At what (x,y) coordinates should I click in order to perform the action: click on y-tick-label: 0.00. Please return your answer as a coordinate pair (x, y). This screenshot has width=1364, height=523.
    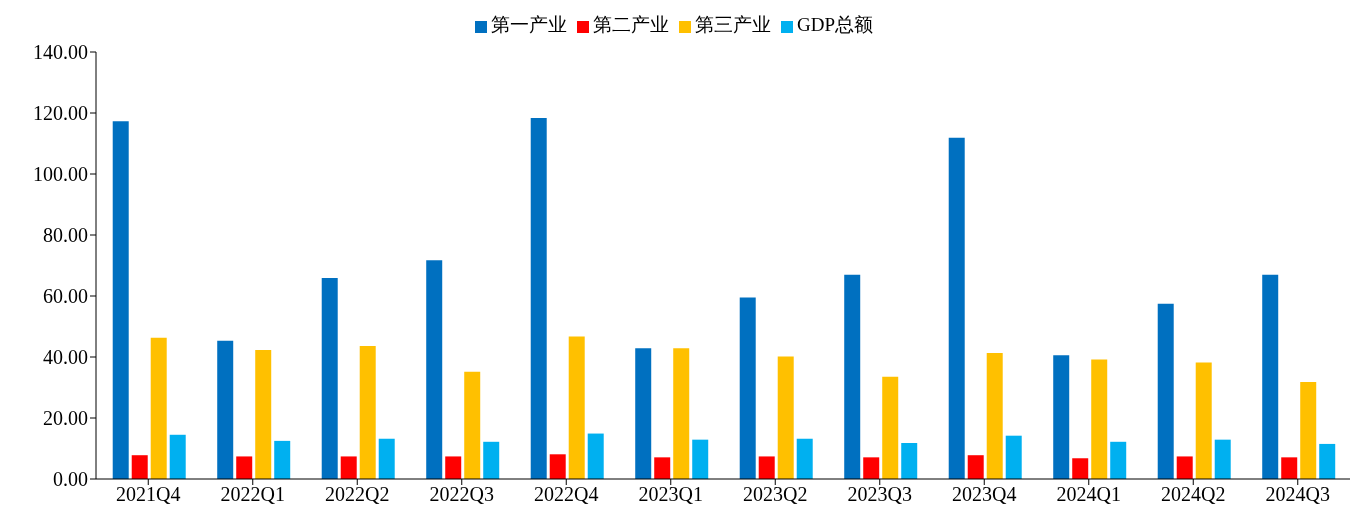
    Looking at the image, I should click on (70, 479).